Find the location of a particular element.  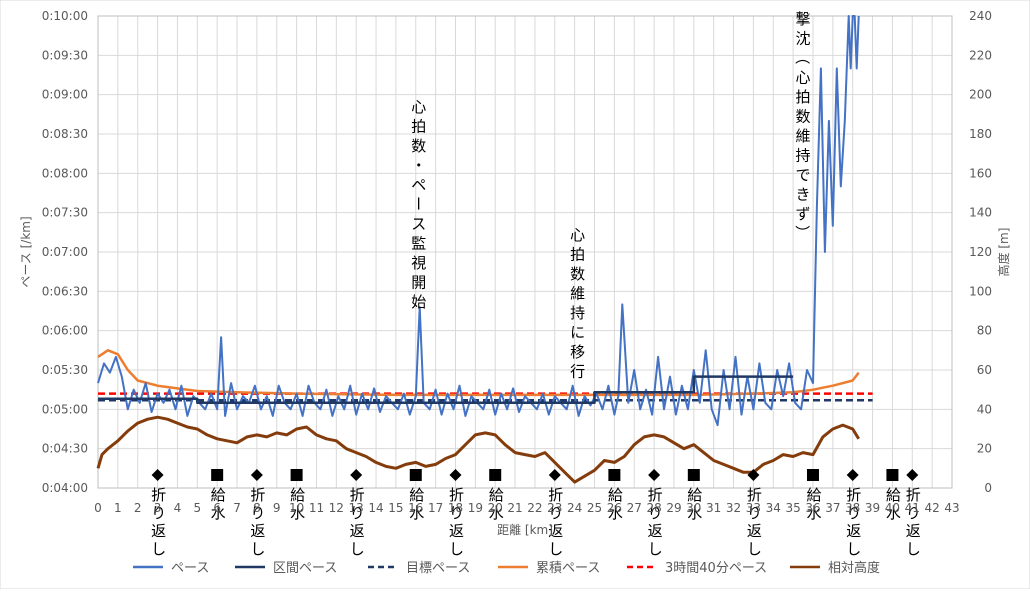

x-tick-label: 40 is located at coordinates (892, 508).